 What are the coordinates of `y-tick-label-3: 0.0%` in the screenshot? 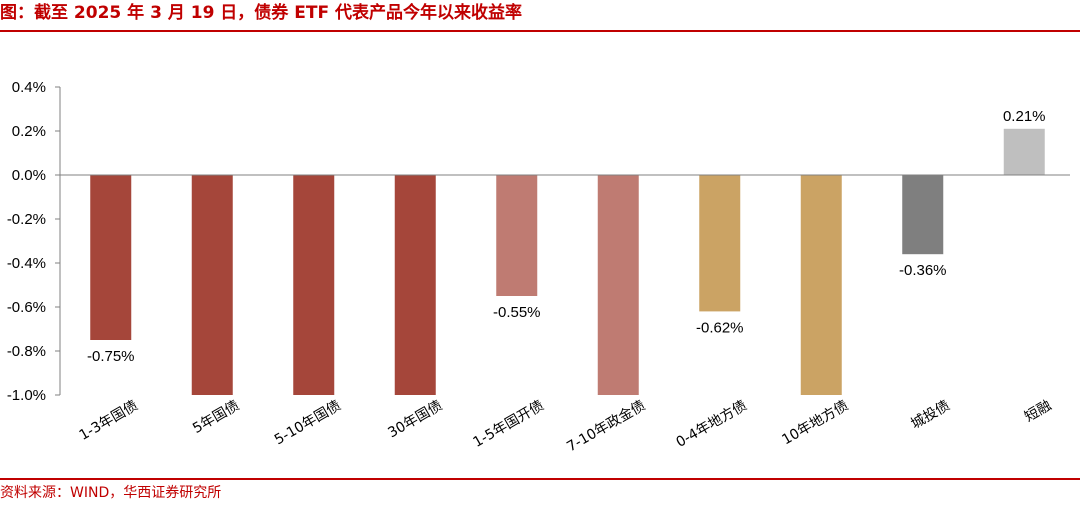 It's located at (29, 175).